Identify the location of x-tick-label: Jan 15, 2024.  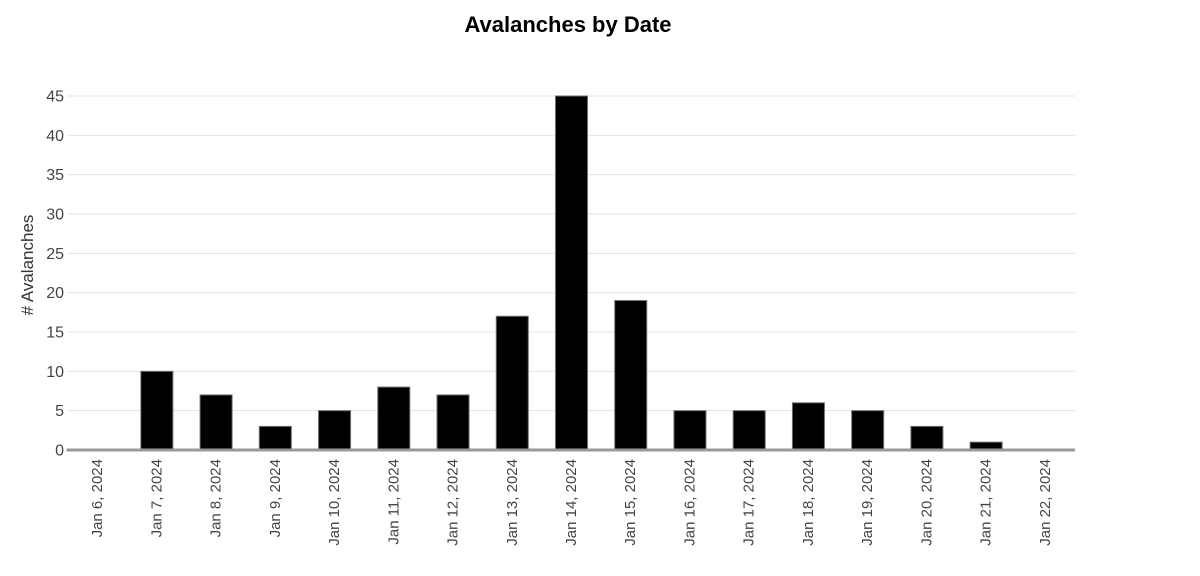
(630, 502).